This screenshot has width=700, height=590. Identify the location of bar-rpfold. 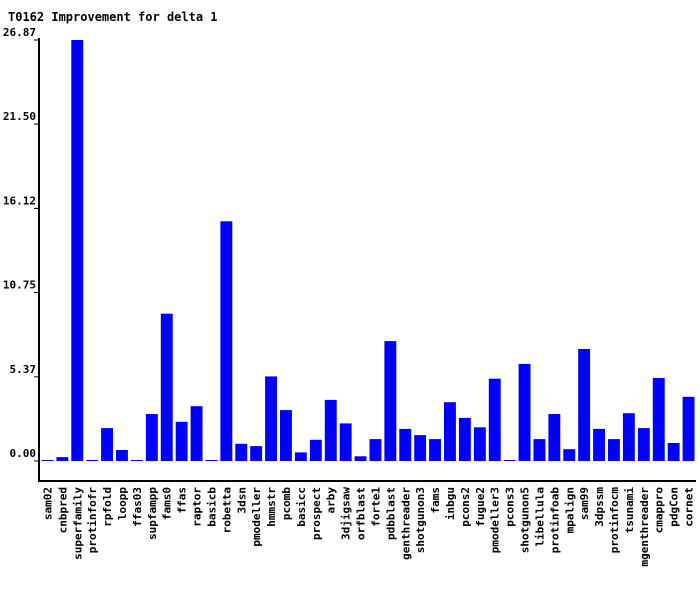
(107, 444).